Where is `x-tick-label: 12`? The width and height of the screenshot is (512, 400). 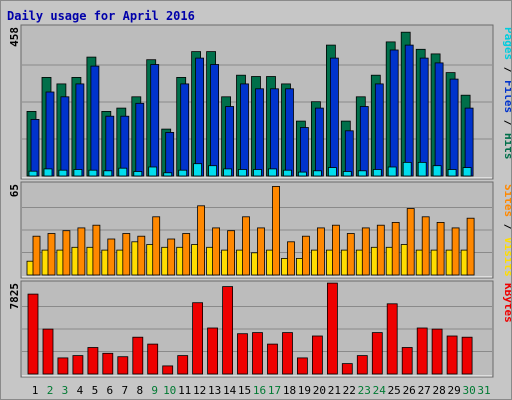
x-tick-label: 12 is located at coordinates (199, 390).